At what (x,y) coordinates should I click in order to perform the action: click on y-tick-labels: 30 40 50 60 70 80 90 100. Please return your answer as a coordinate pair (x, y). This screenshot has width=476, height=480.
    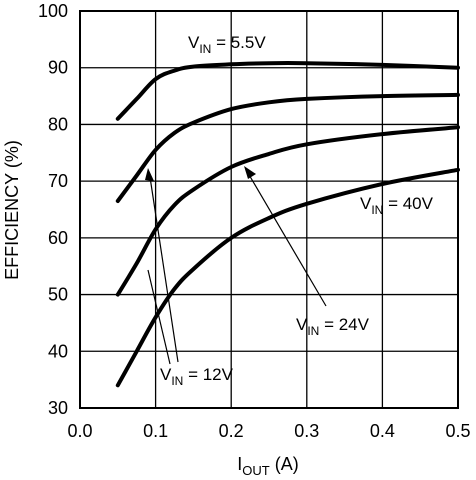
    Looking at the image, I should click on (53, 209).